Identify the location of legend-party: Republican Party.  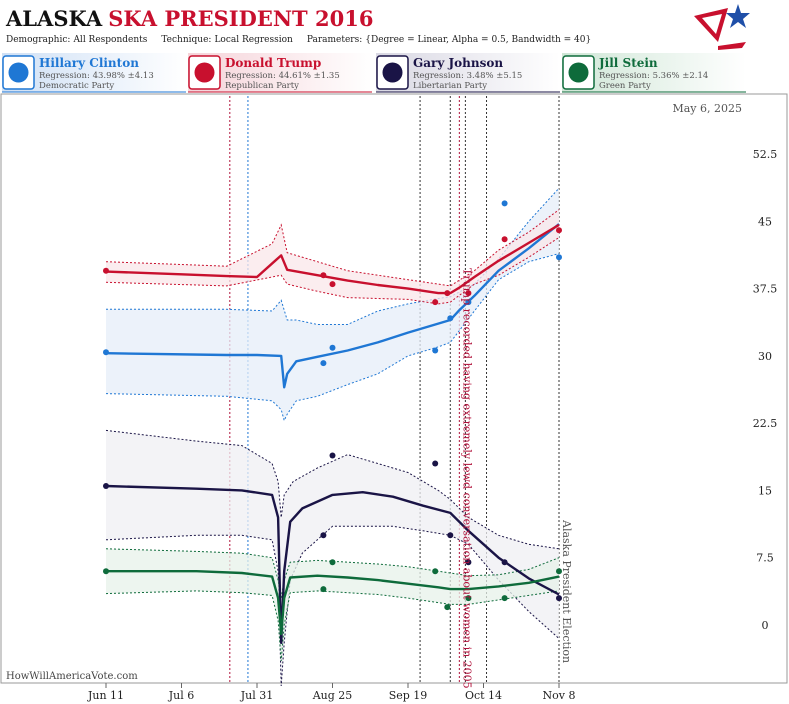
(262, 86).